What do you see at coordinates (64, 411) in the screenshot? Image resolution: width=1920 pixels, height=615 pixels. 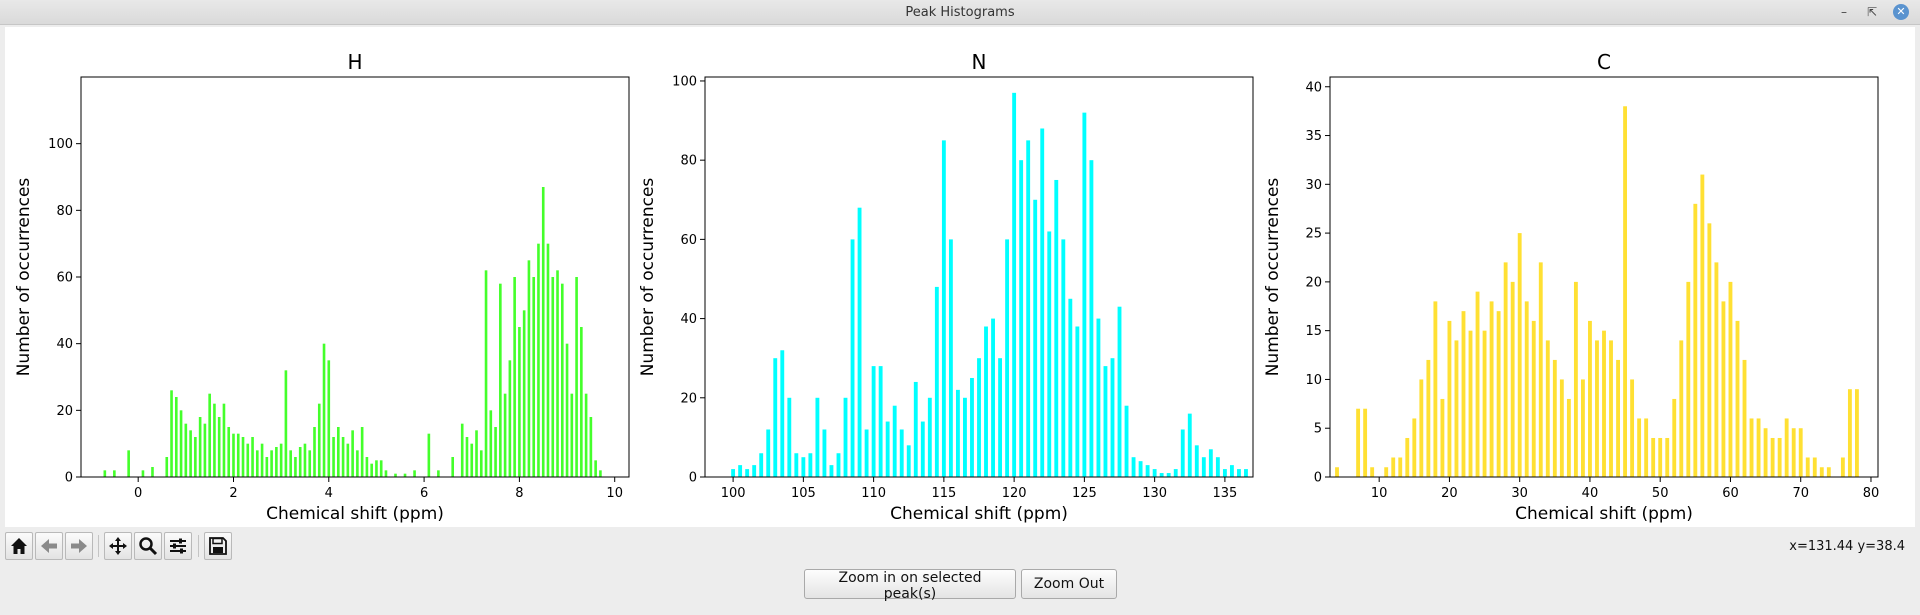 I see `panel-h-y-tick-label: 20` at bounding box center [64, 411].